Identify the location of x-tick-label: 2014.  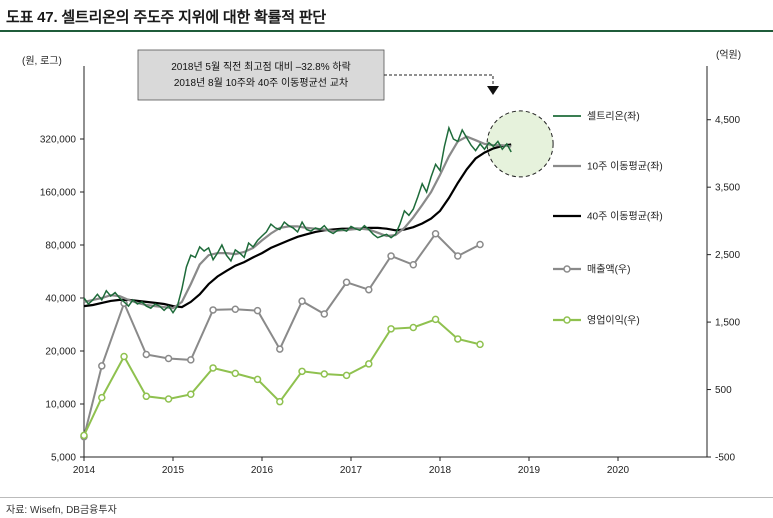
(84, 470).